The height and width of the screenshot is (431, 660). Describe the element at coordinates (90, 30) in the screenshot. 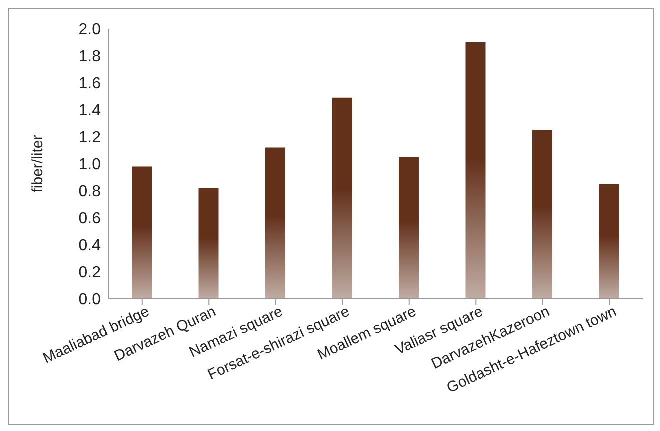

I see `y-tick-label: 2.0` at that location.